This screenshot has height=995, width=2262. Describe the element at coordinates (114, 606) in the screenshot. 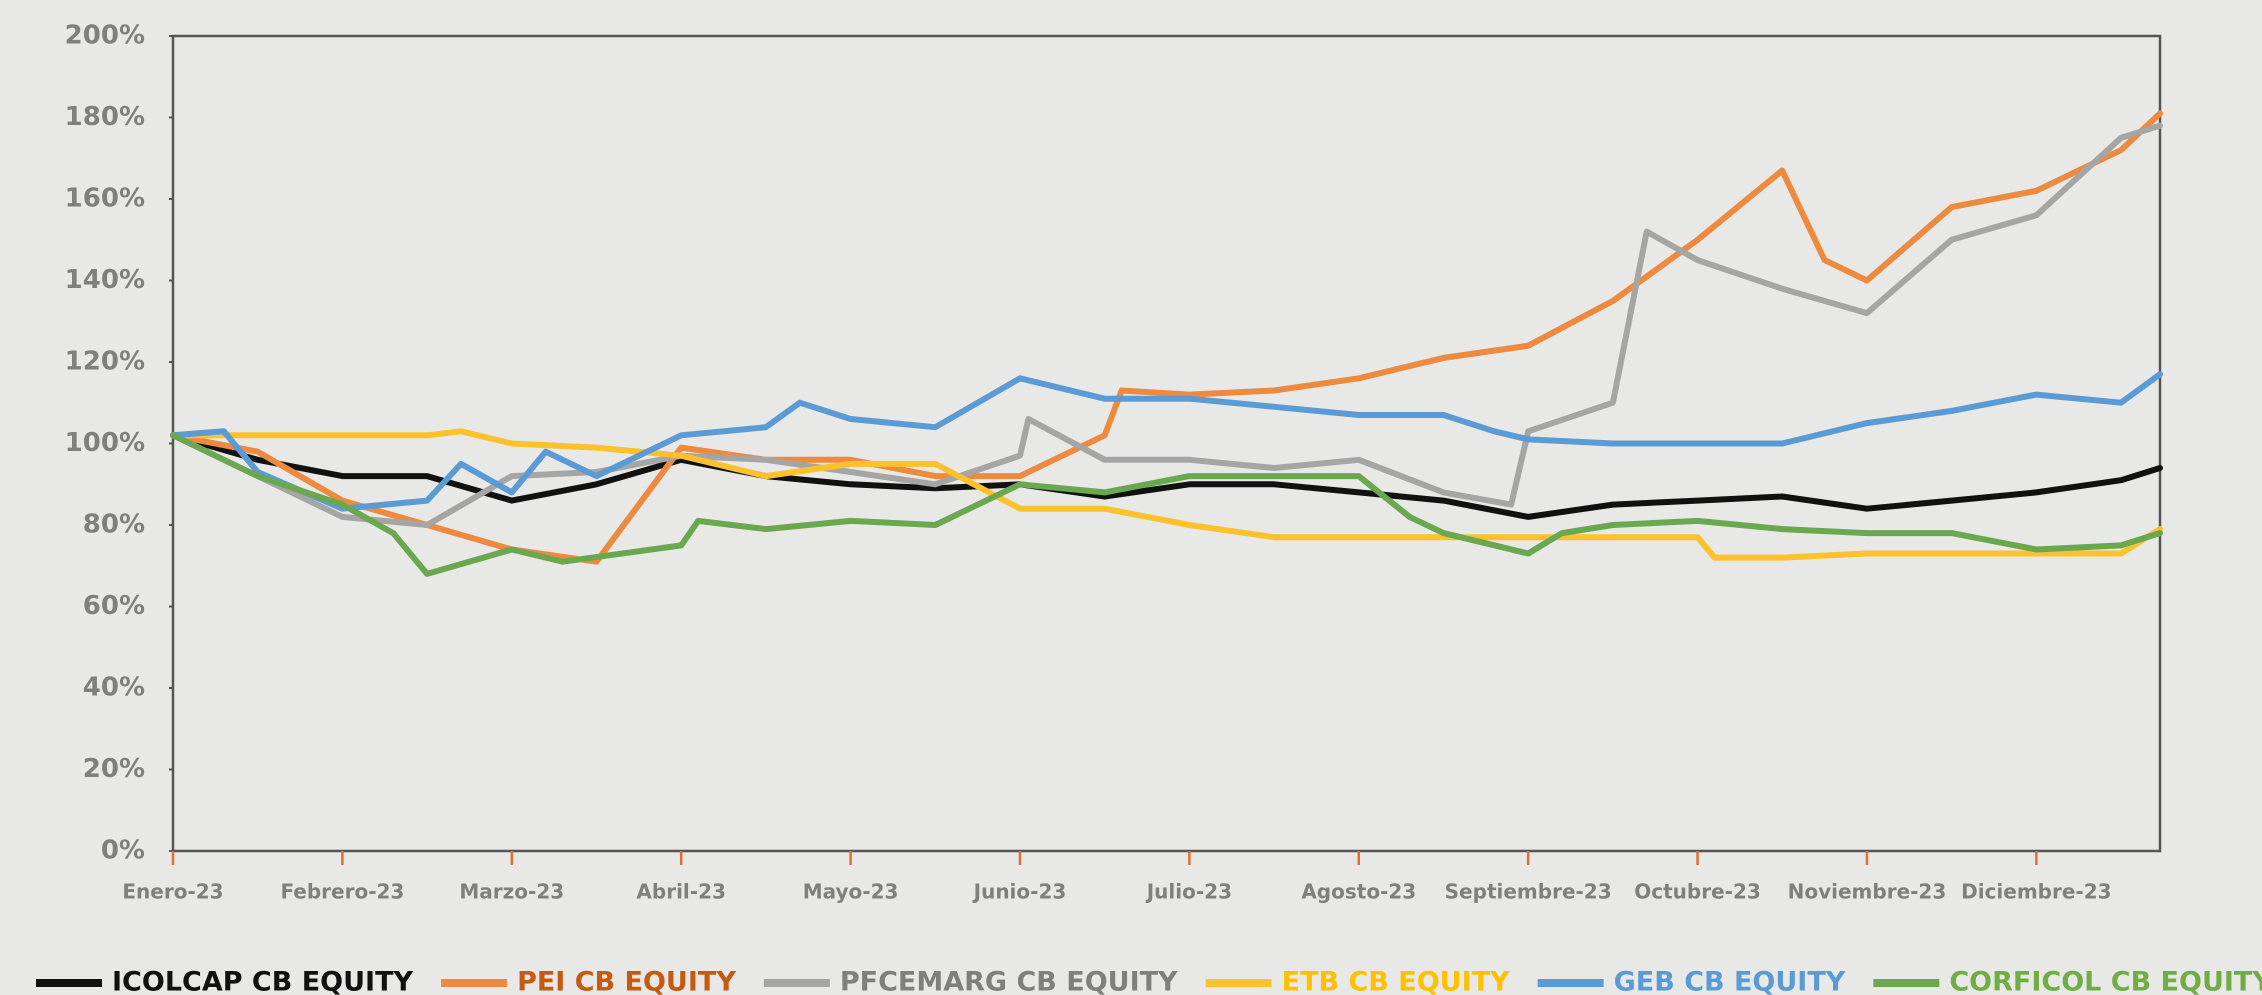

I see `y-tick-label: 60%` at that location.